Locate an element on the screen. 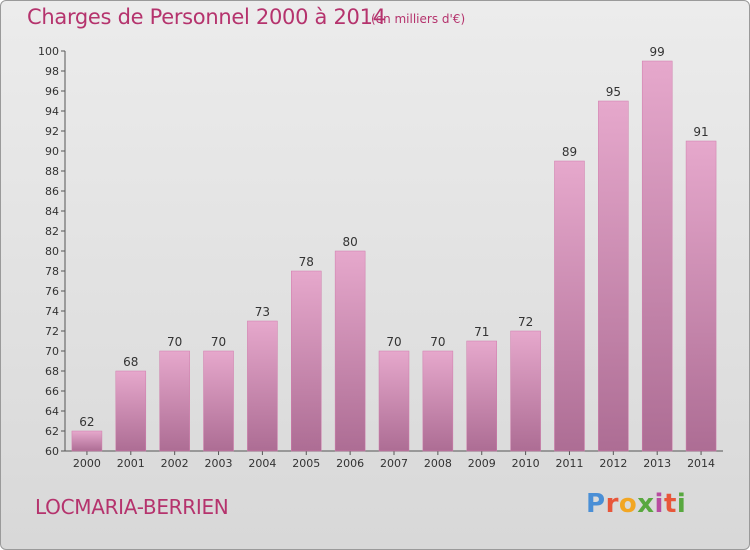 Image resolution: width=750 pixels, height=550 pixels. x-tick-label-2007: 2007 is located at coordinates (394, 463).